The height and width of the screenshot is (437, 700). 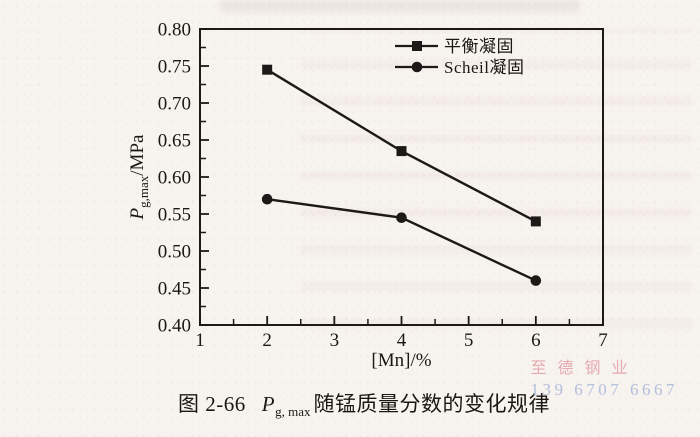 I want to click on x-axis-title: [Mn]/%, so click(x=401, y=360).